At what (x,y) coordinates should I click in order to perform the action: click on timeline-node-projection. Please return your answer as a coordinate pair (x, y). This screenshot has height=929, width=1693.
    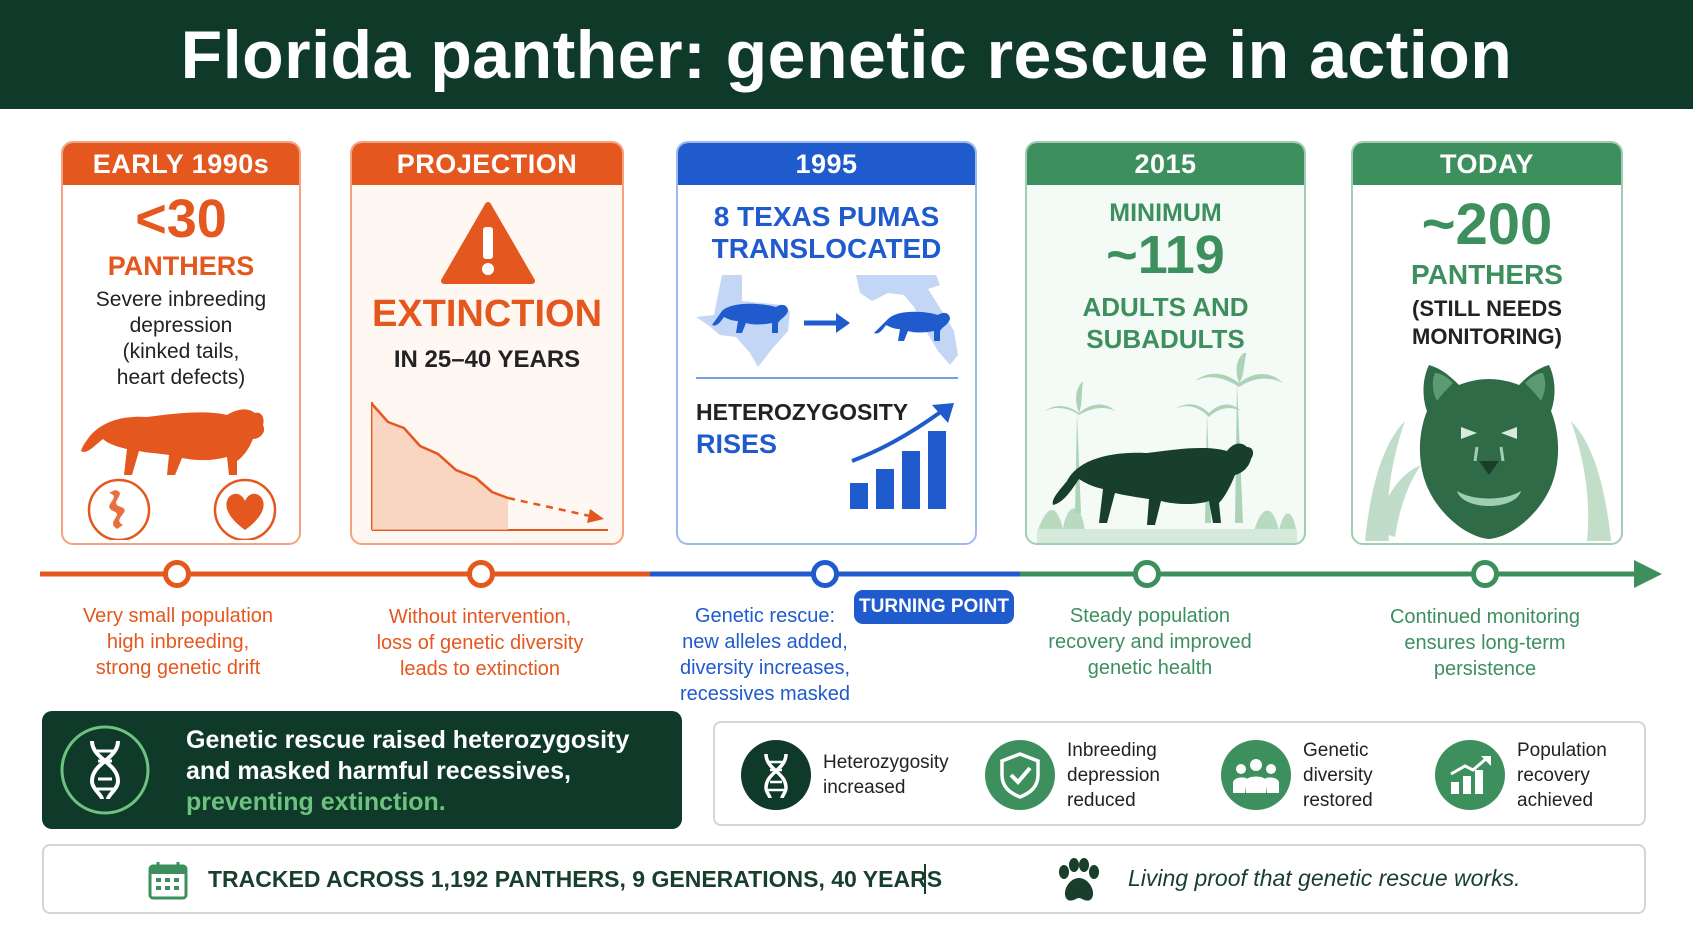
    Looking at the image, I should click on (481, 574).